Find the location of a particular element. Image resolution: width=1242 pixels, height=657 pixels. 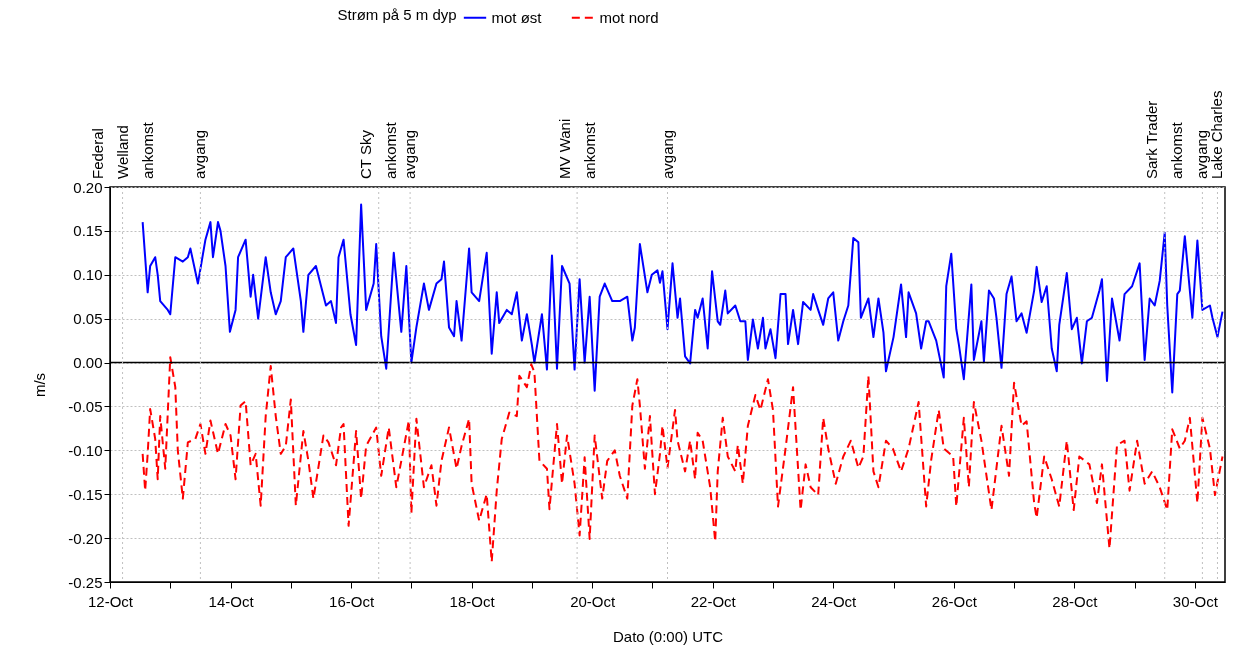

x-tick-label: 16-Oct is located at coordinates (352, 601).